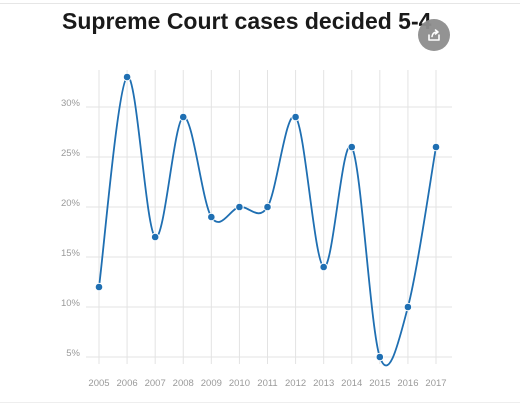 The width and height of the screenshot is (520, 408). What do you see at coordinates (71, 303) in the screenshot?
I see `y-tick-label: 10%` at bounding box center [71, 303].